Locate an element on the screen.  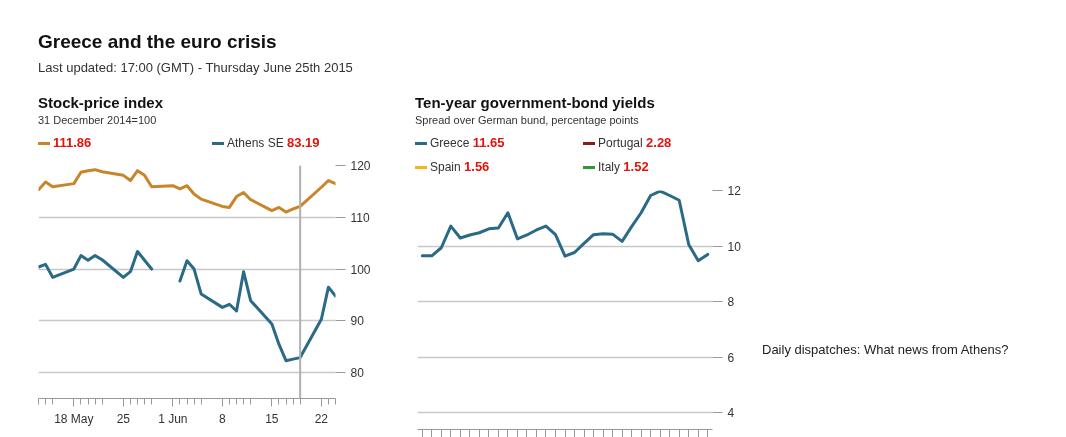
x-tick-label: 8 is located at coordinates (223, 418).